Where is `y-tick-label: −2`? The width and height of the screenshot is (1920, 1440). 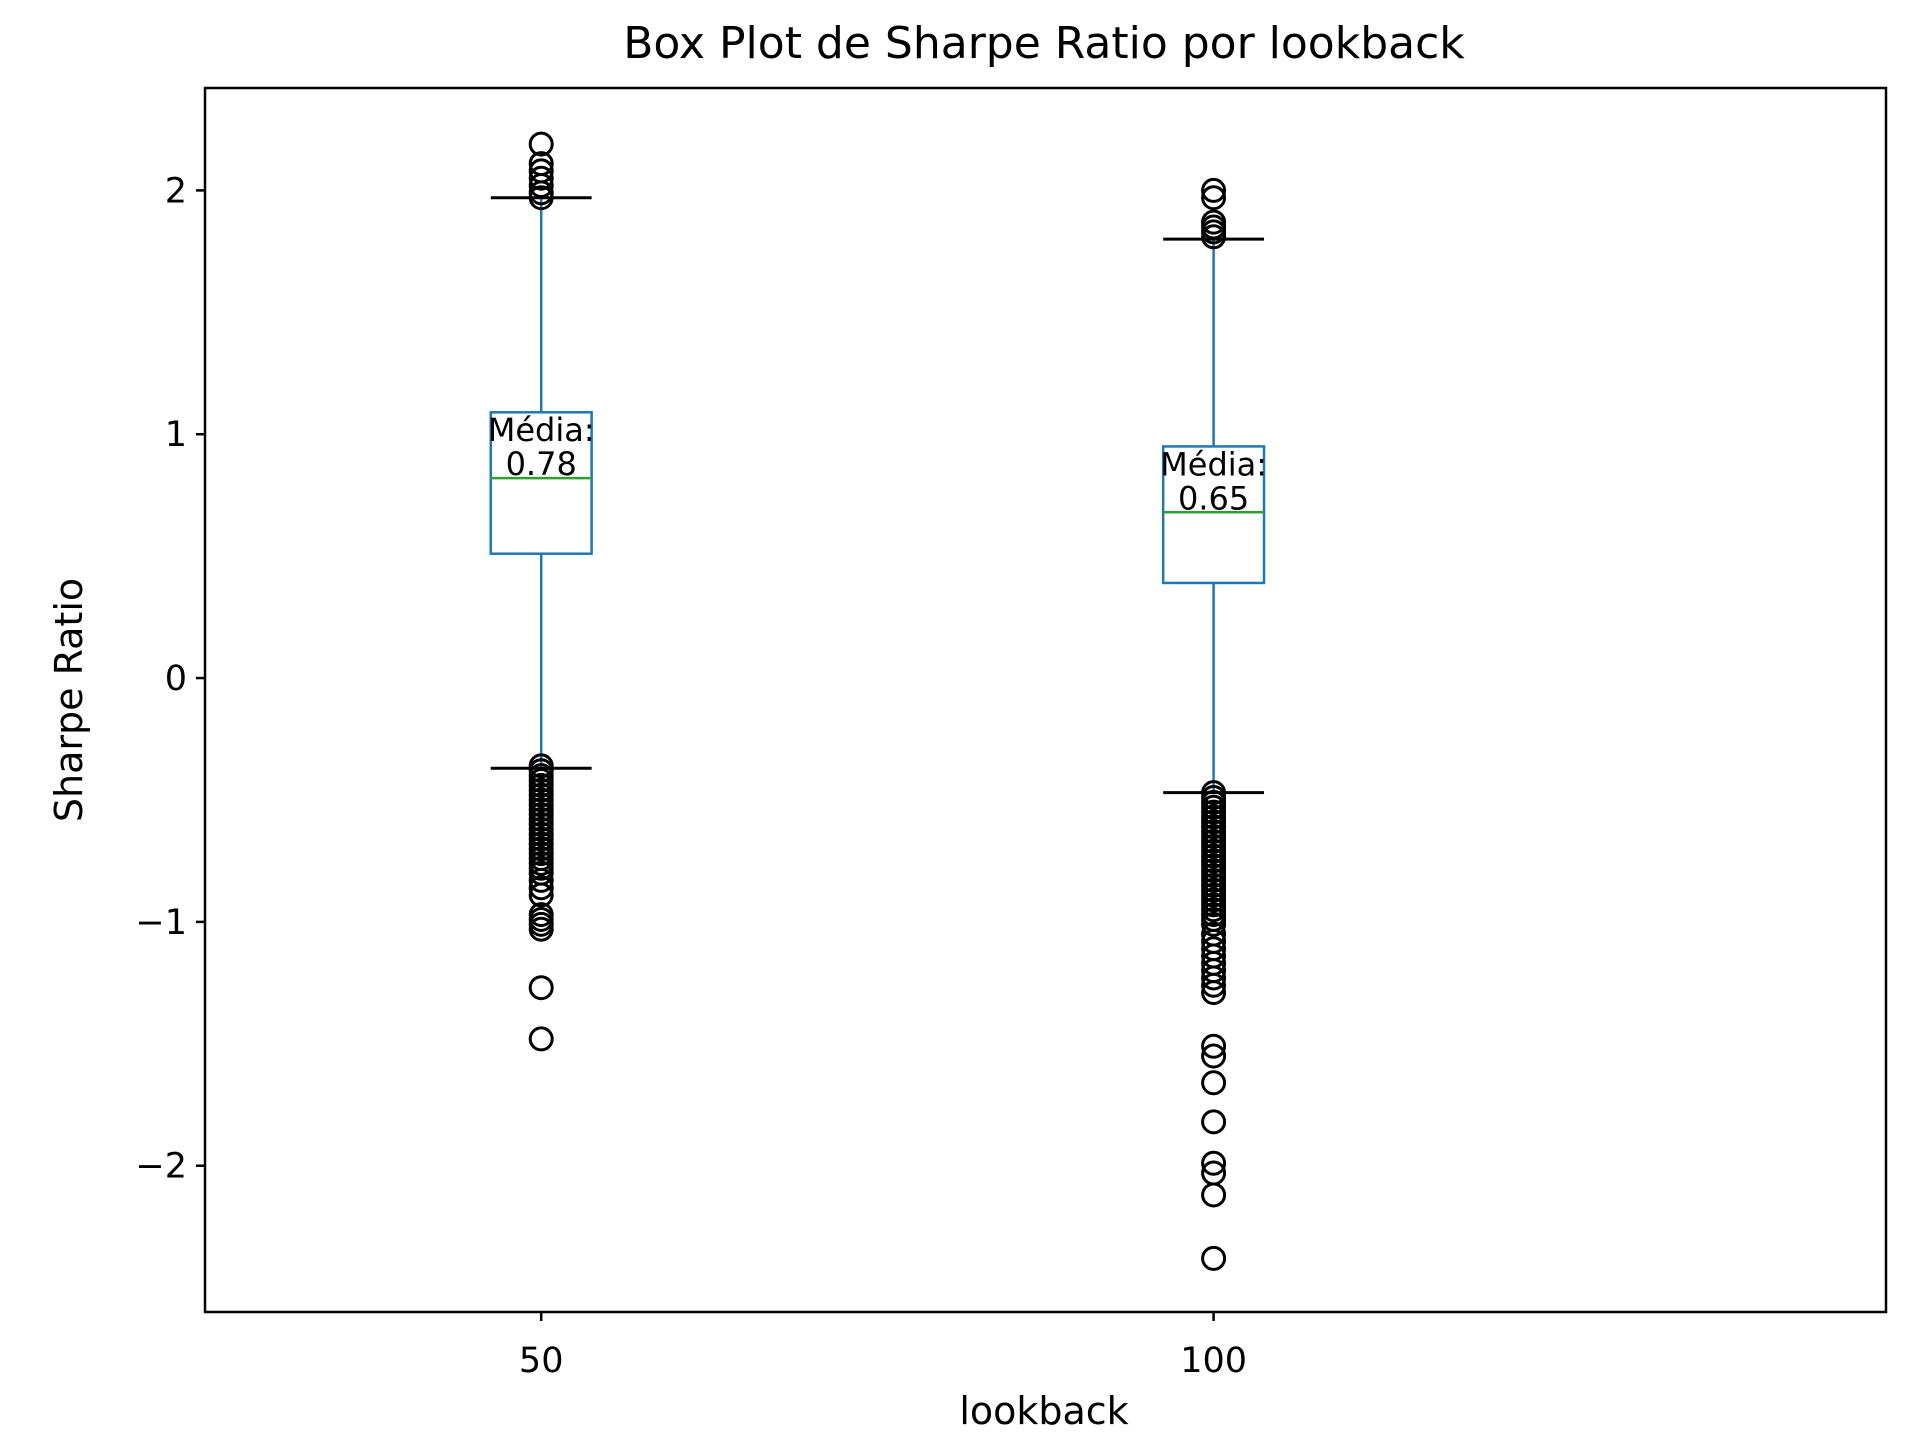 y-tick-label: −2 is located at coordinates (161, 1167).